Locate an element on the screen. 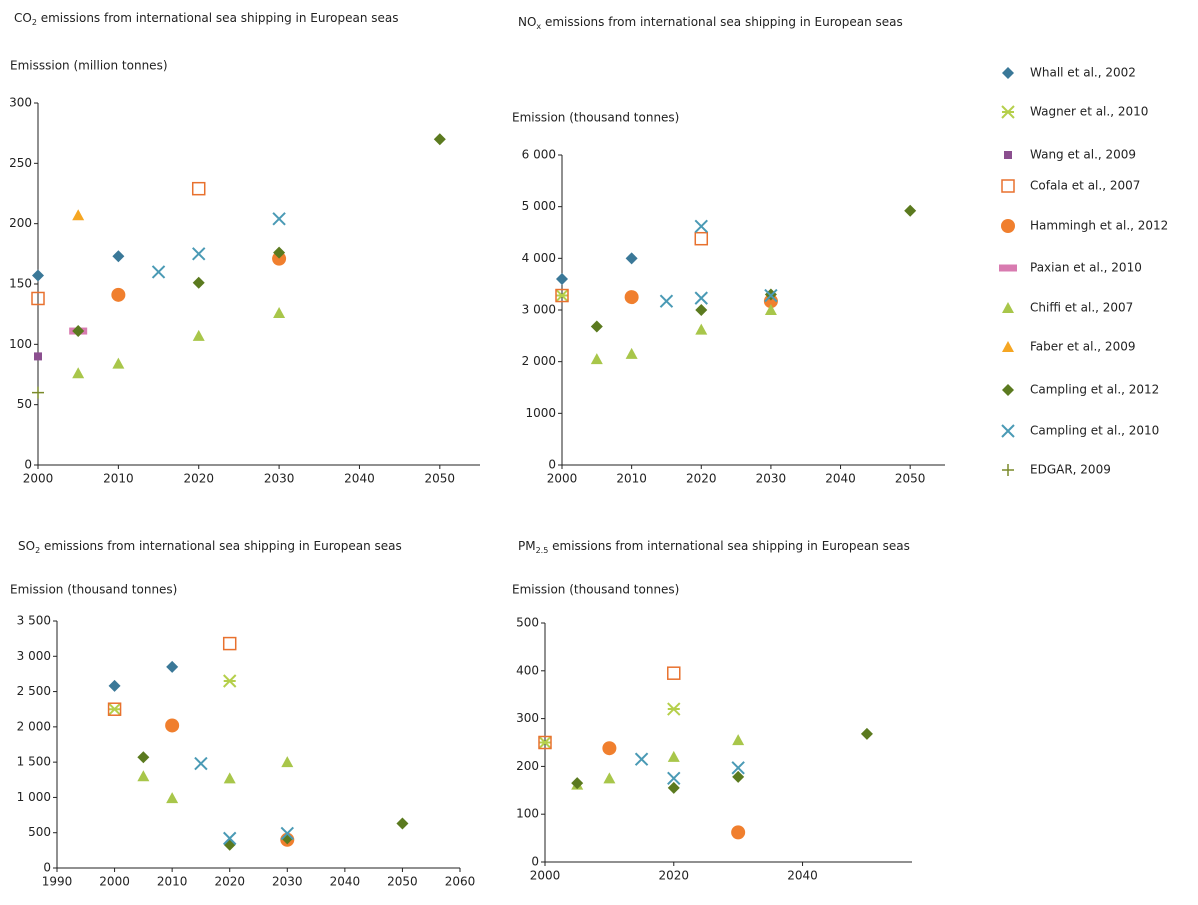  title-part: PM is located at coordinates (527, 546).